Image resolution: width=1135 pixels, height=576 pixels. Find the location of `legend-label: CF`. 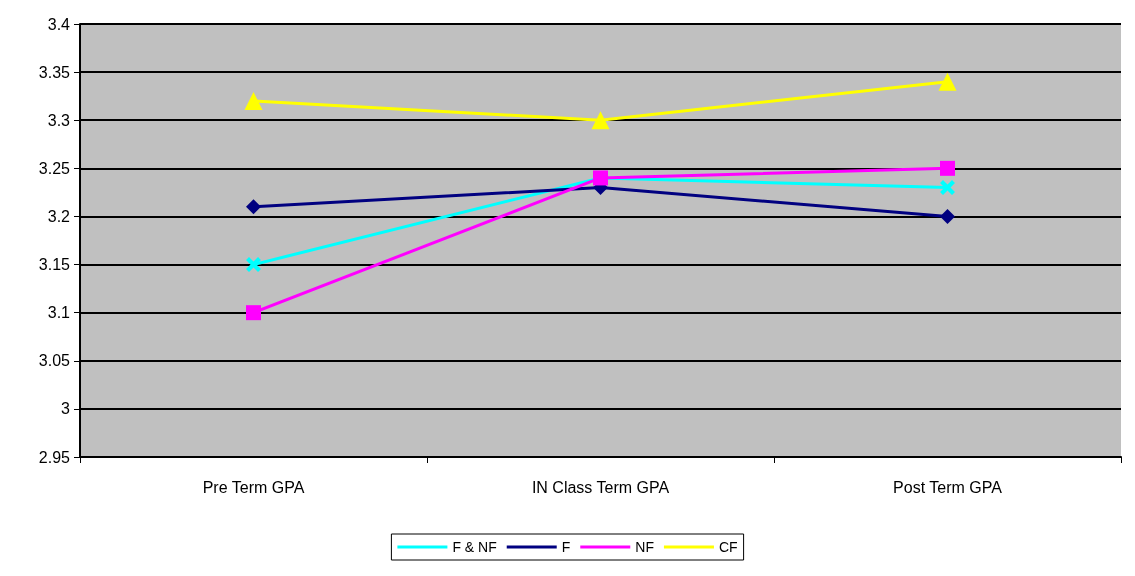

legend-label: CF is located at coordinates (728, 547).